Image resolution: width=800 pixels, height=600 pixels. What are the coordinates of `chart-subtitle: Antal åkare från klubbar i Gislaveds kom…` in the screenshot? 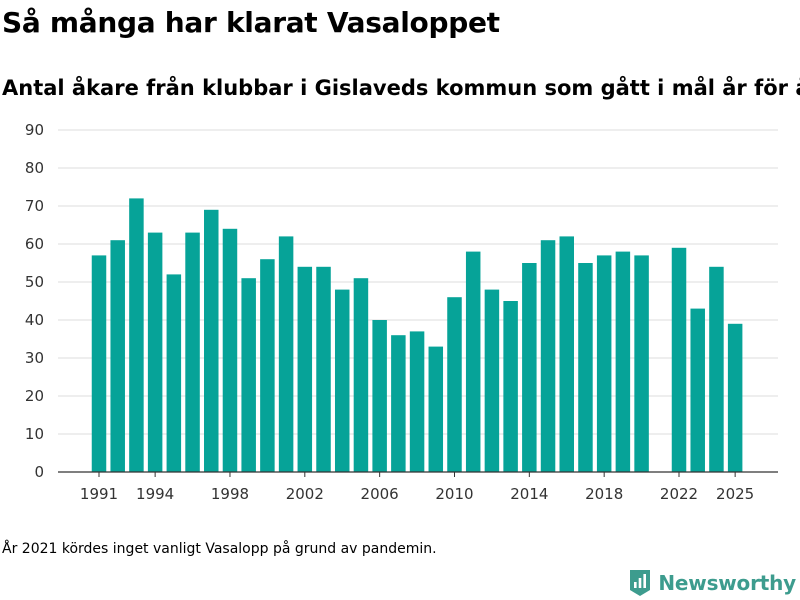 It's located at (401, 88).